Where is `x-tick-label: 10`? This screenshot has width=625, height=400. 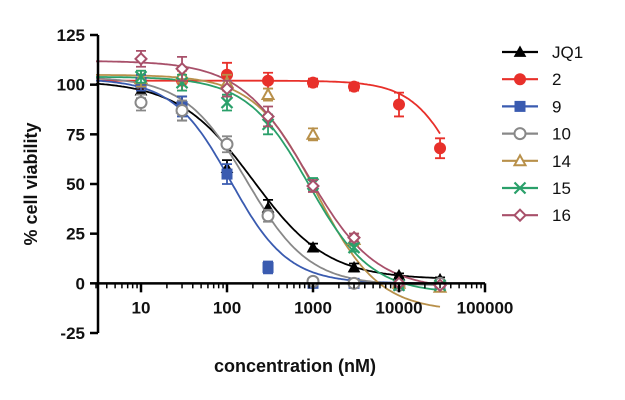 x-tick-label: 10 is located at coordinates (141, 307).